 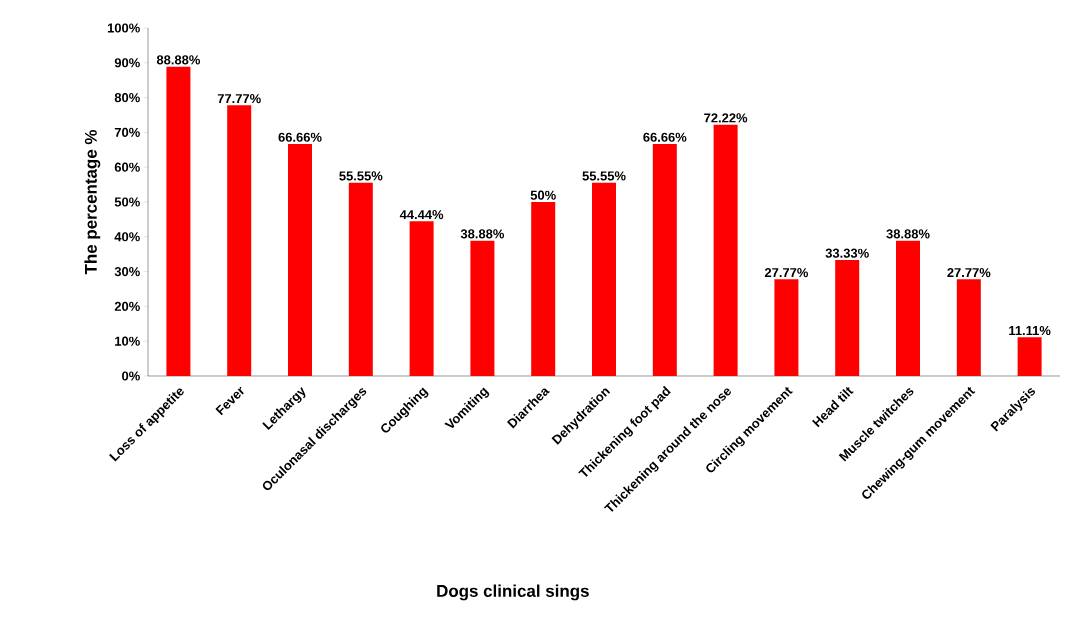 What do you see at coordinates (127, 271) in the screenshot?
I see `y-tick-label: 30%` at bounding box center [127, 271].